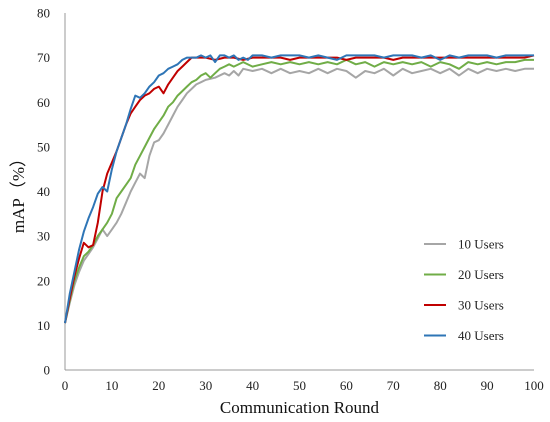 The height and width of the screenshot is (422, 550). What do you see at coordinates (43, 236) in the screenshot?
I see `y-tick-label: 30` at bounding box center [43, 236].